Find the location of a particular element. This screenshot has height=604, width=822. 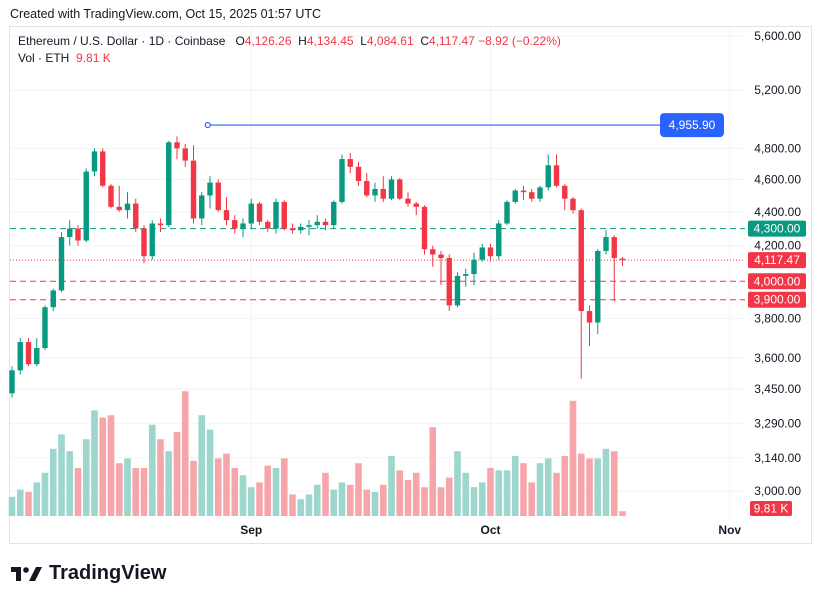

tradingview-logo-icon is located at coordinates (26, 573).